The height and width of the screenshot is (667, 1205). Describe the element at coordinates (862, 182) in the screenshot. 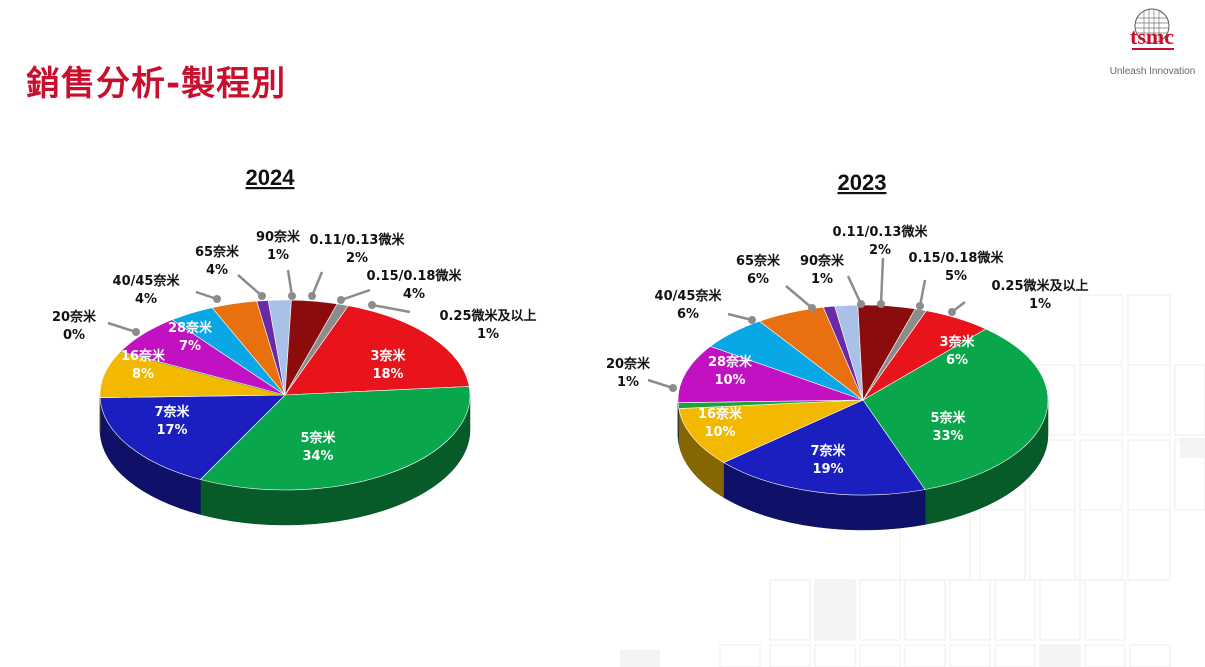

I see `chart-title: 2023` at that location.